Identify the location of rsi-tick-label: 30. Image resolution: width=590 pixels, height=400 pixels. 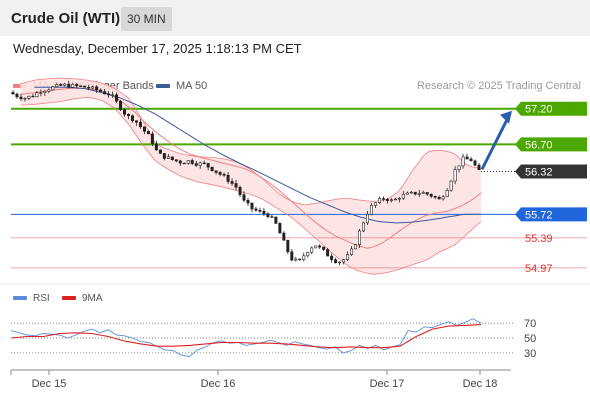
(530, 354).